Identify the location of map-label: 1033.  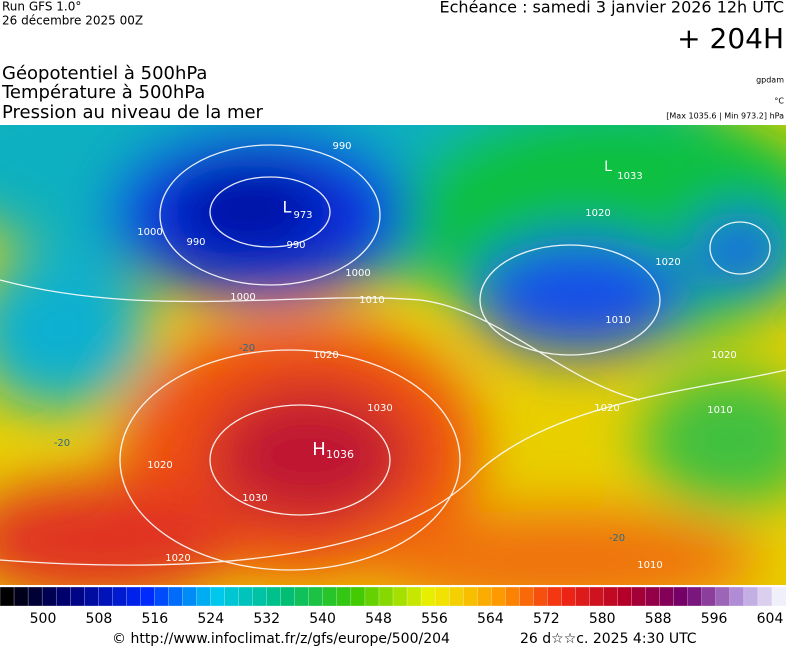
(629, 176).